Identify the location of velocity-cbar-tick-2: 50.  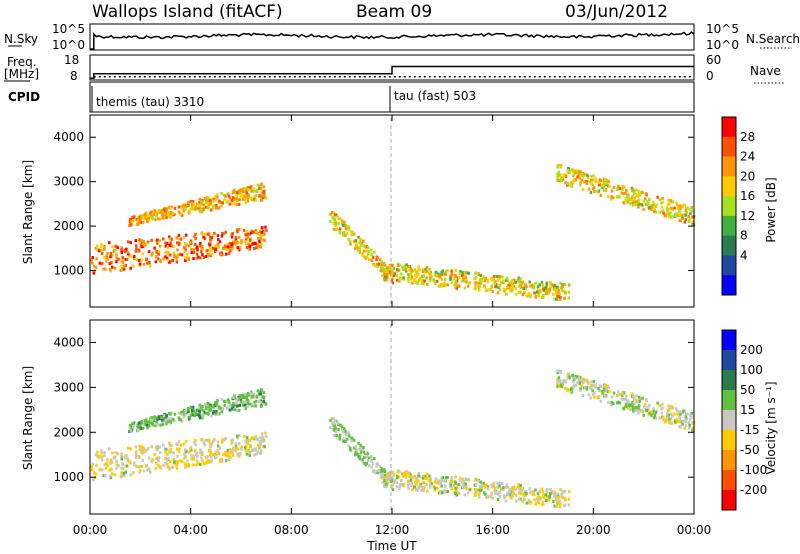
(747, 390).